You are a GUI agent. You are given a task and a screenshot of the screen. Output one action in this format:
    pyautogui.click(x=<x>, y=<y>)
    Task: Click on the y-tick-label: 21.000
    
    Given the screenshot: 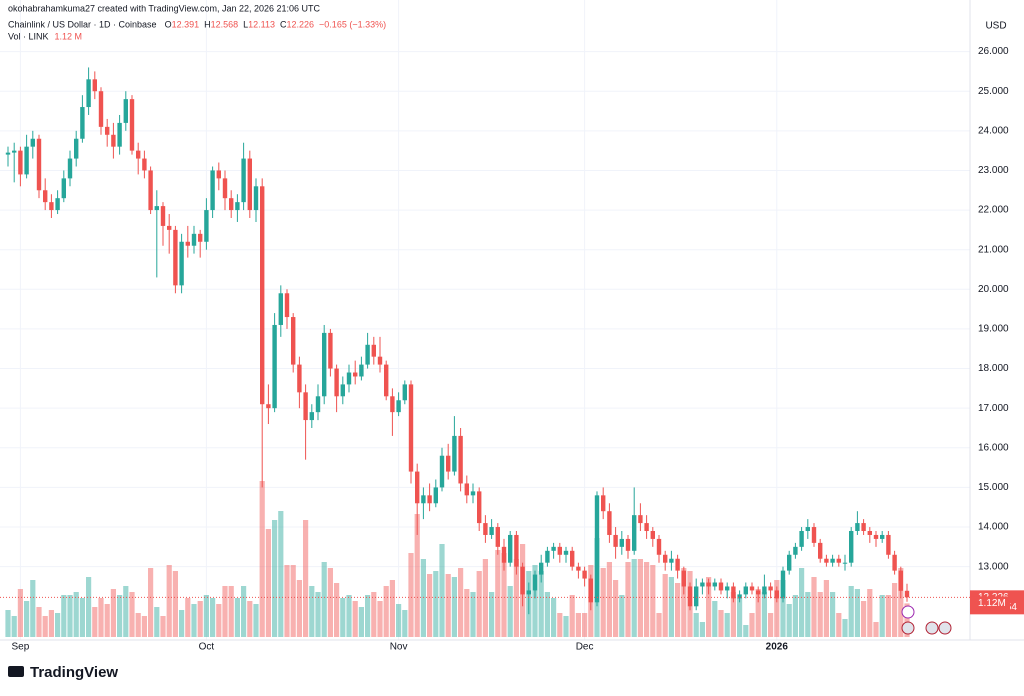 What is the action you would take?
    pyautogui.click(x=993, y=249)
    